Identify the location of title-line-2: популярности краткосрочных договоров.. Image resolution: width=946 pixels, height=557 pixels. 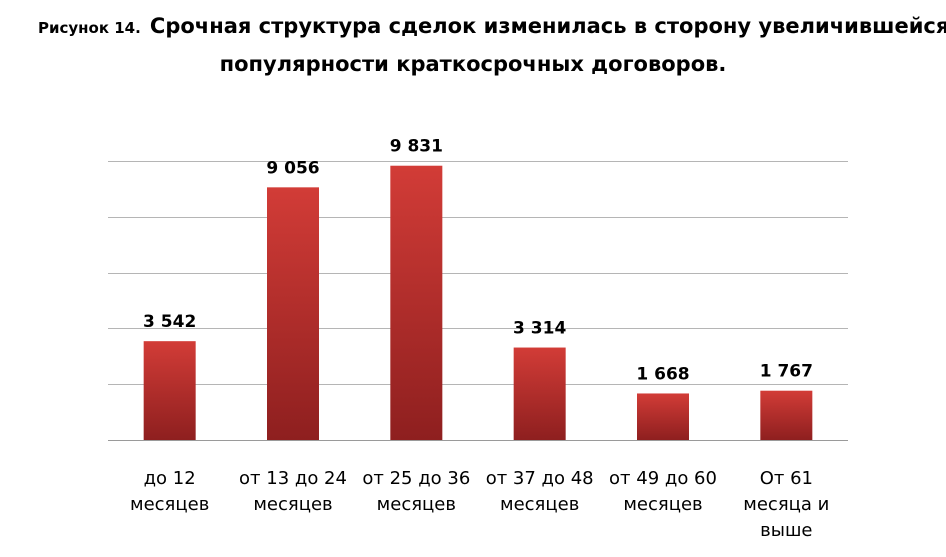
(473, 64).